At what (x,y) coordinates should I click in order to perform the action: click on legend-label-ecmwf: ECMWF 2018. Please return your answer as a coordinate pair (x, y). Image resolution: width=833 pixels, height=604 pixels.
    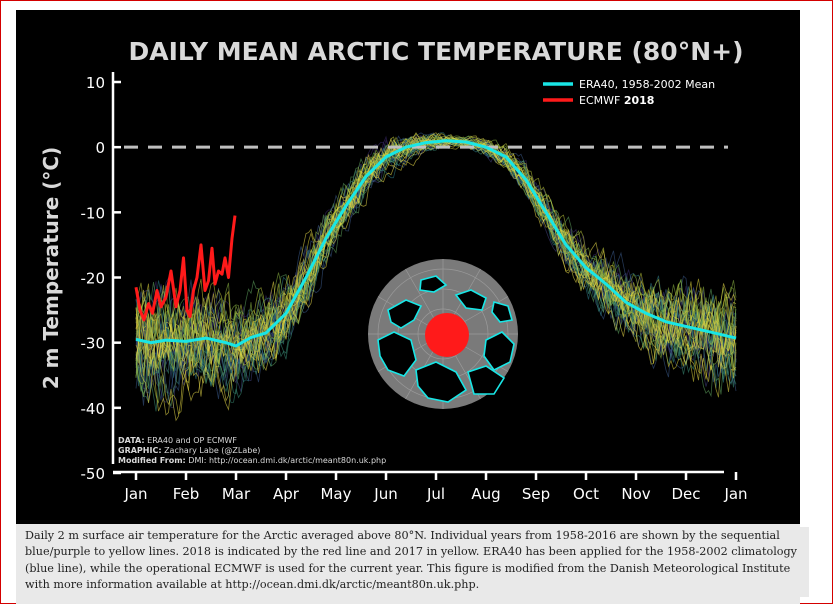
    Looking at the image, I should click on (616, 100).